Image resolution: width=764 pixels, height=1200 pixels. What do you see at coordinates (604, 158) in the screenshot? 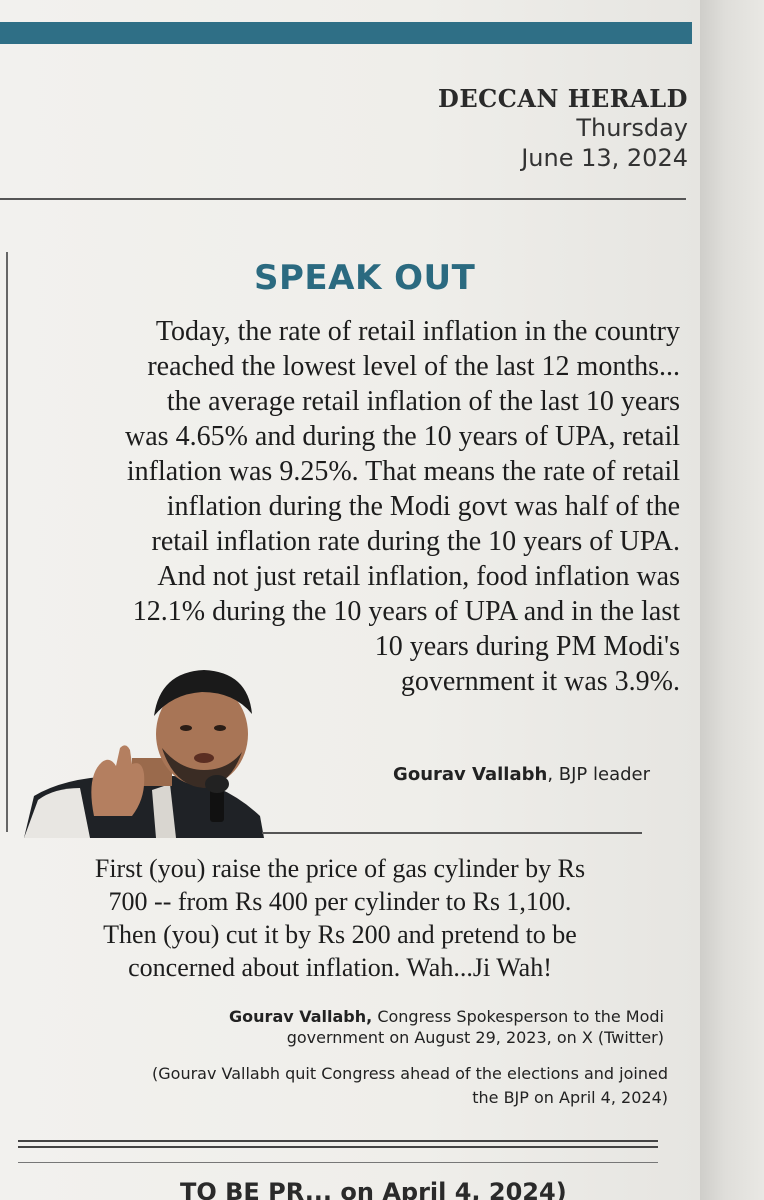
I see `issue-date: June 13, 2024` at bounding box center [604, 158].